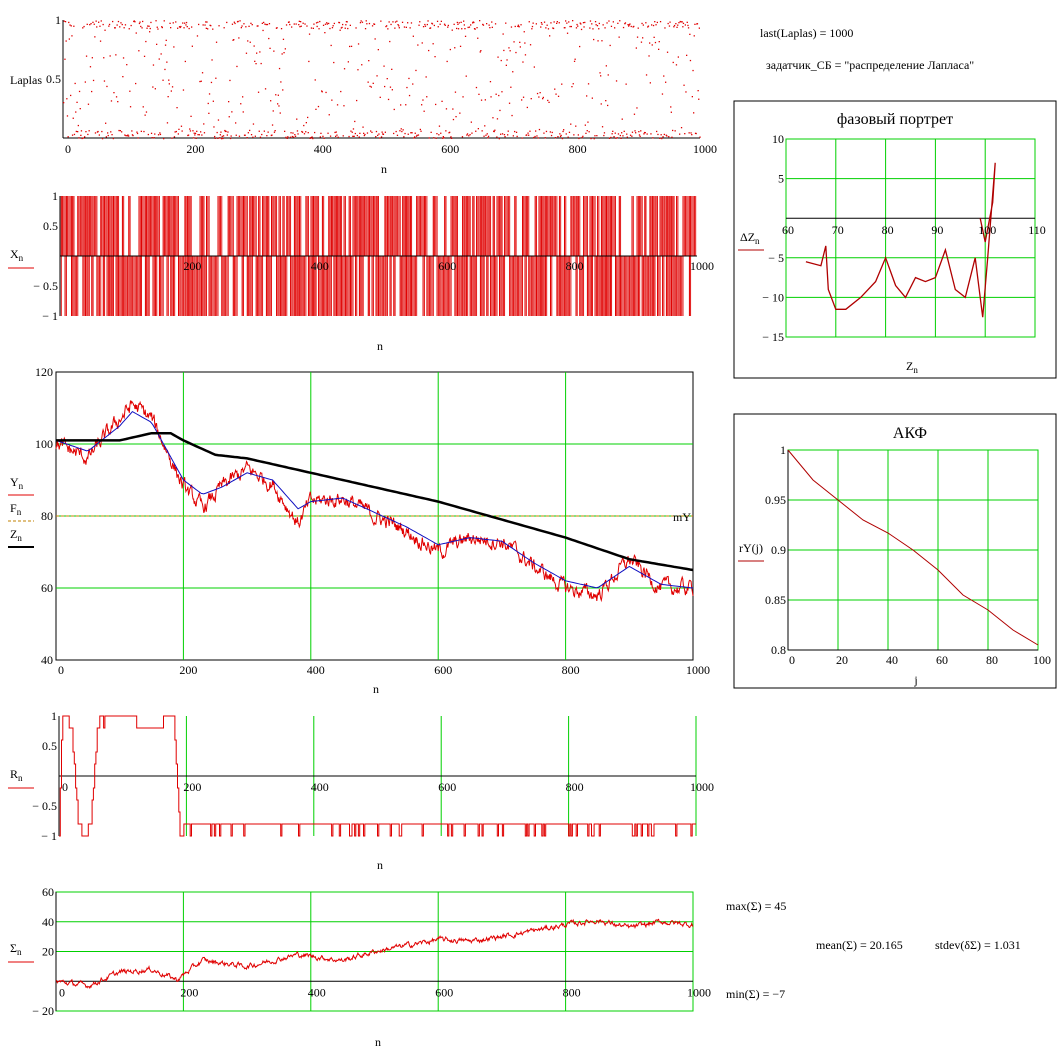 The width and height of the screenshot is (1062, 1055). What do you see at coordinates (376, 689) in the screenshot?
I see `yfz-x-label: n` at bounding box center [376, 689].